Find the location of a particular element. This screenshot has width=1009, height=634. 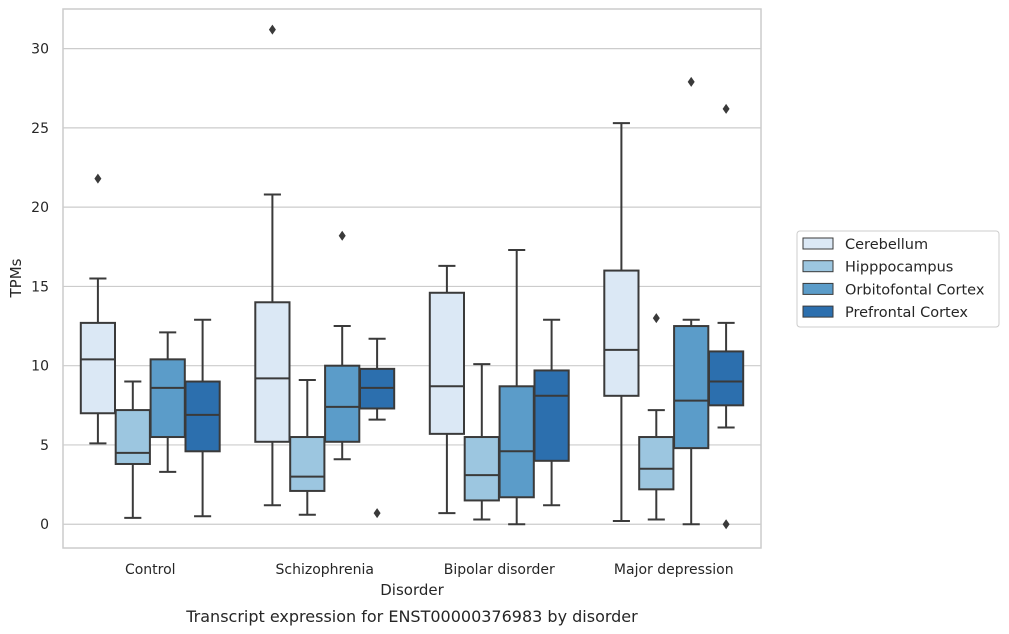

x-tick-label: Major depression is located at coordinates (674, 570).